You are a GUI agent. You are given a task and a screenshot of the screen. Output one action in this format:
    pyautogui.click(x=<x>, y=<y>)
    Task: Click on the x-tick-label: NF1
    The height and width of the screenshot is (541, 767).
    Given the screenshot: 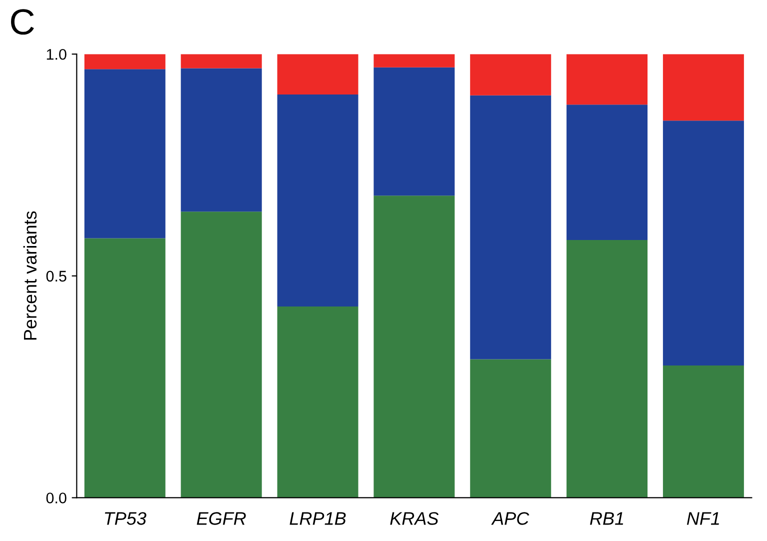 What is the action you would take?
    pyautogui.click(x=702, y=518)
    